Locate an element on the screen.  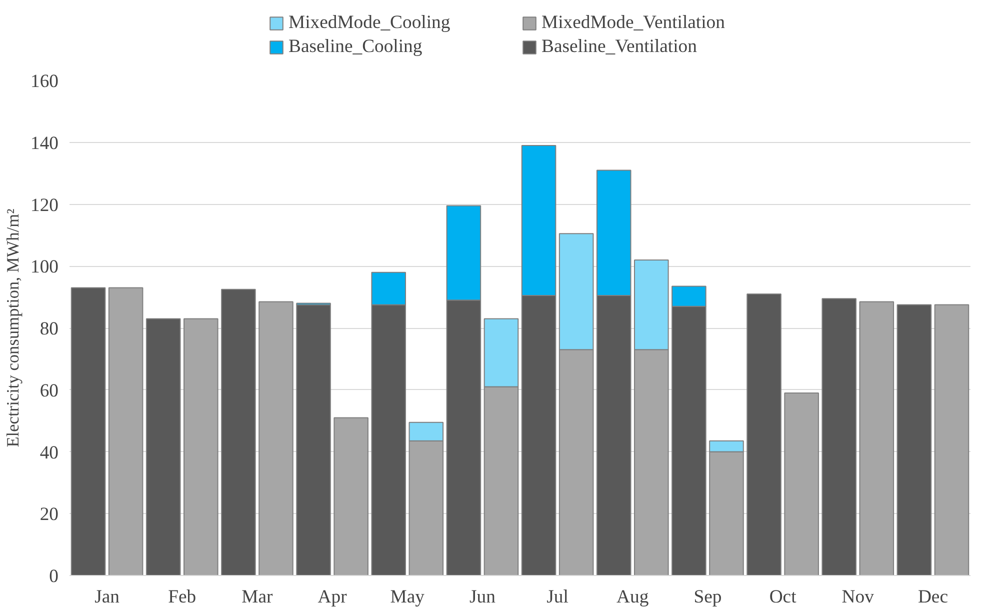
x-tick-label: Jul is located at coordinates (557, 597).